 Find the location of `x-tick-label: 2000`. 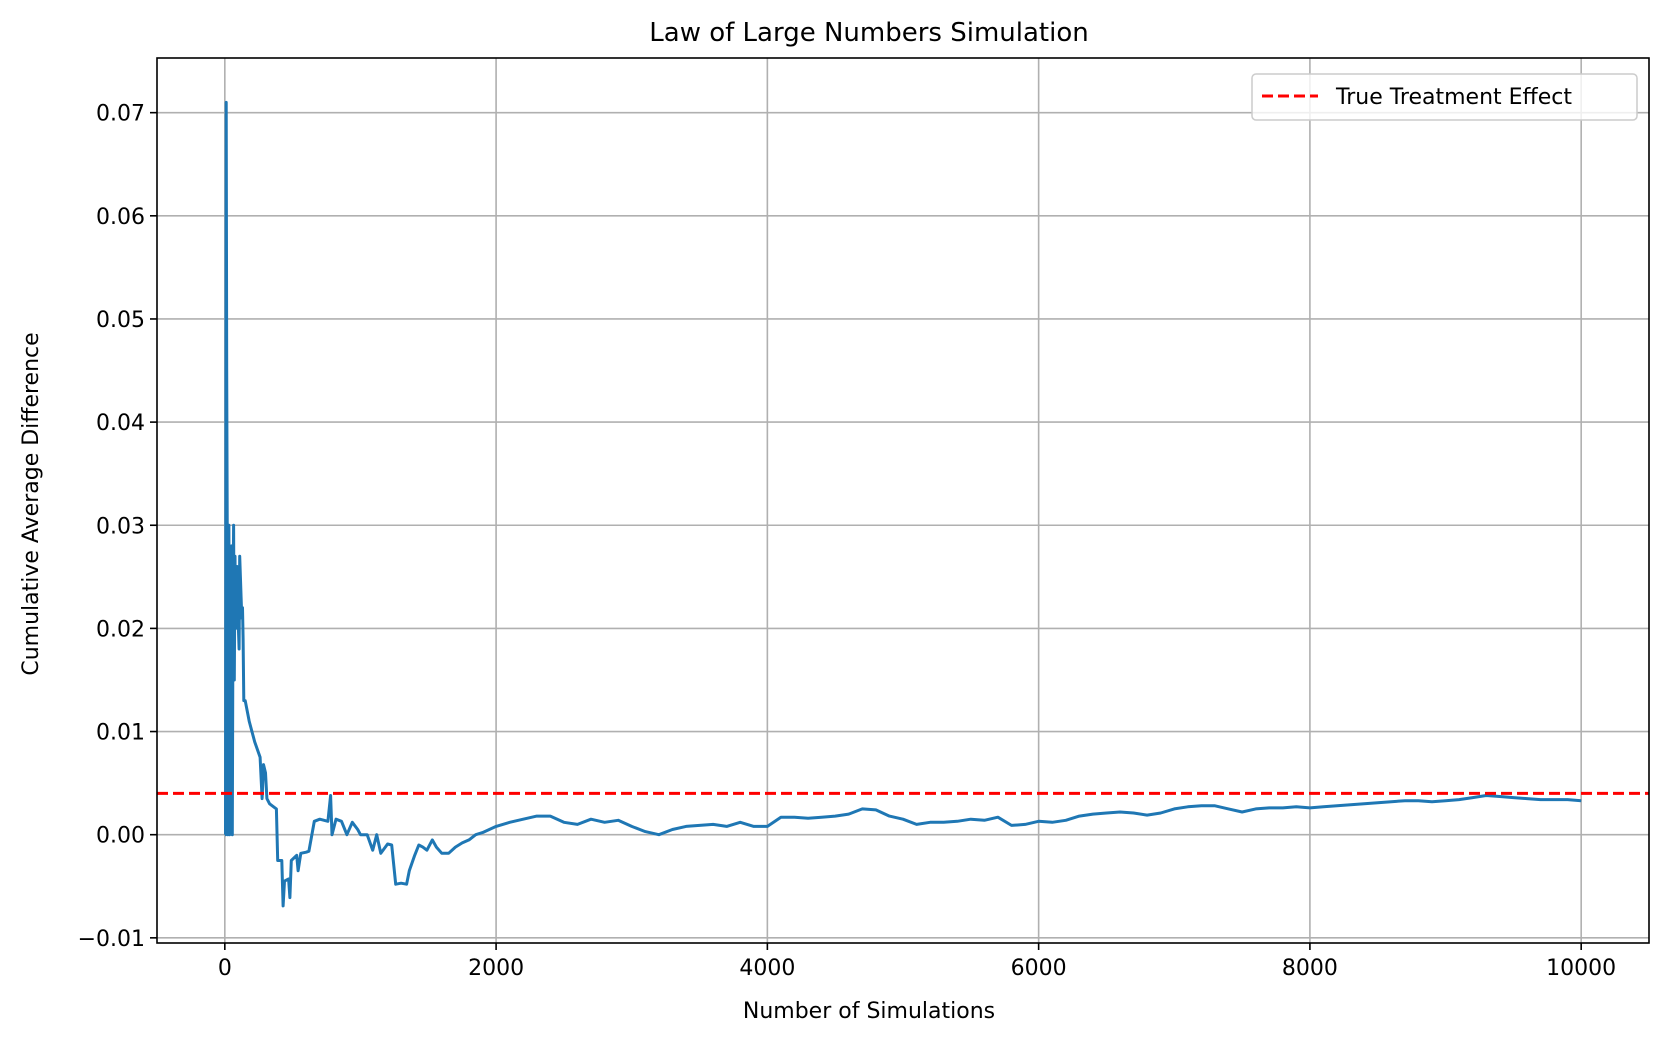

x-tick-label: 2000 is located at coordinates (496, 968).